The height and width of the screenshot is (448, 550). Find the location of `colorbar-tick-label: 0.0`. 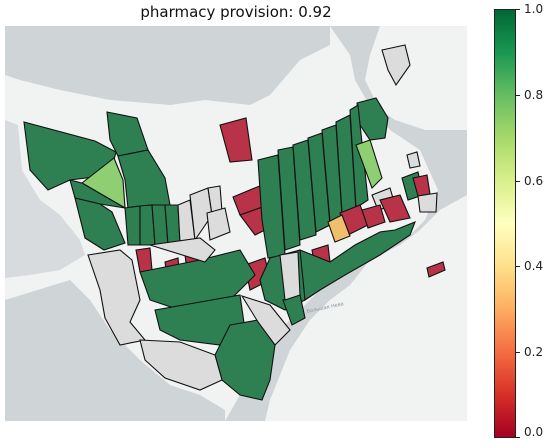

colorbar-tick-label: 0.0 is located at coordinates (534, 432).